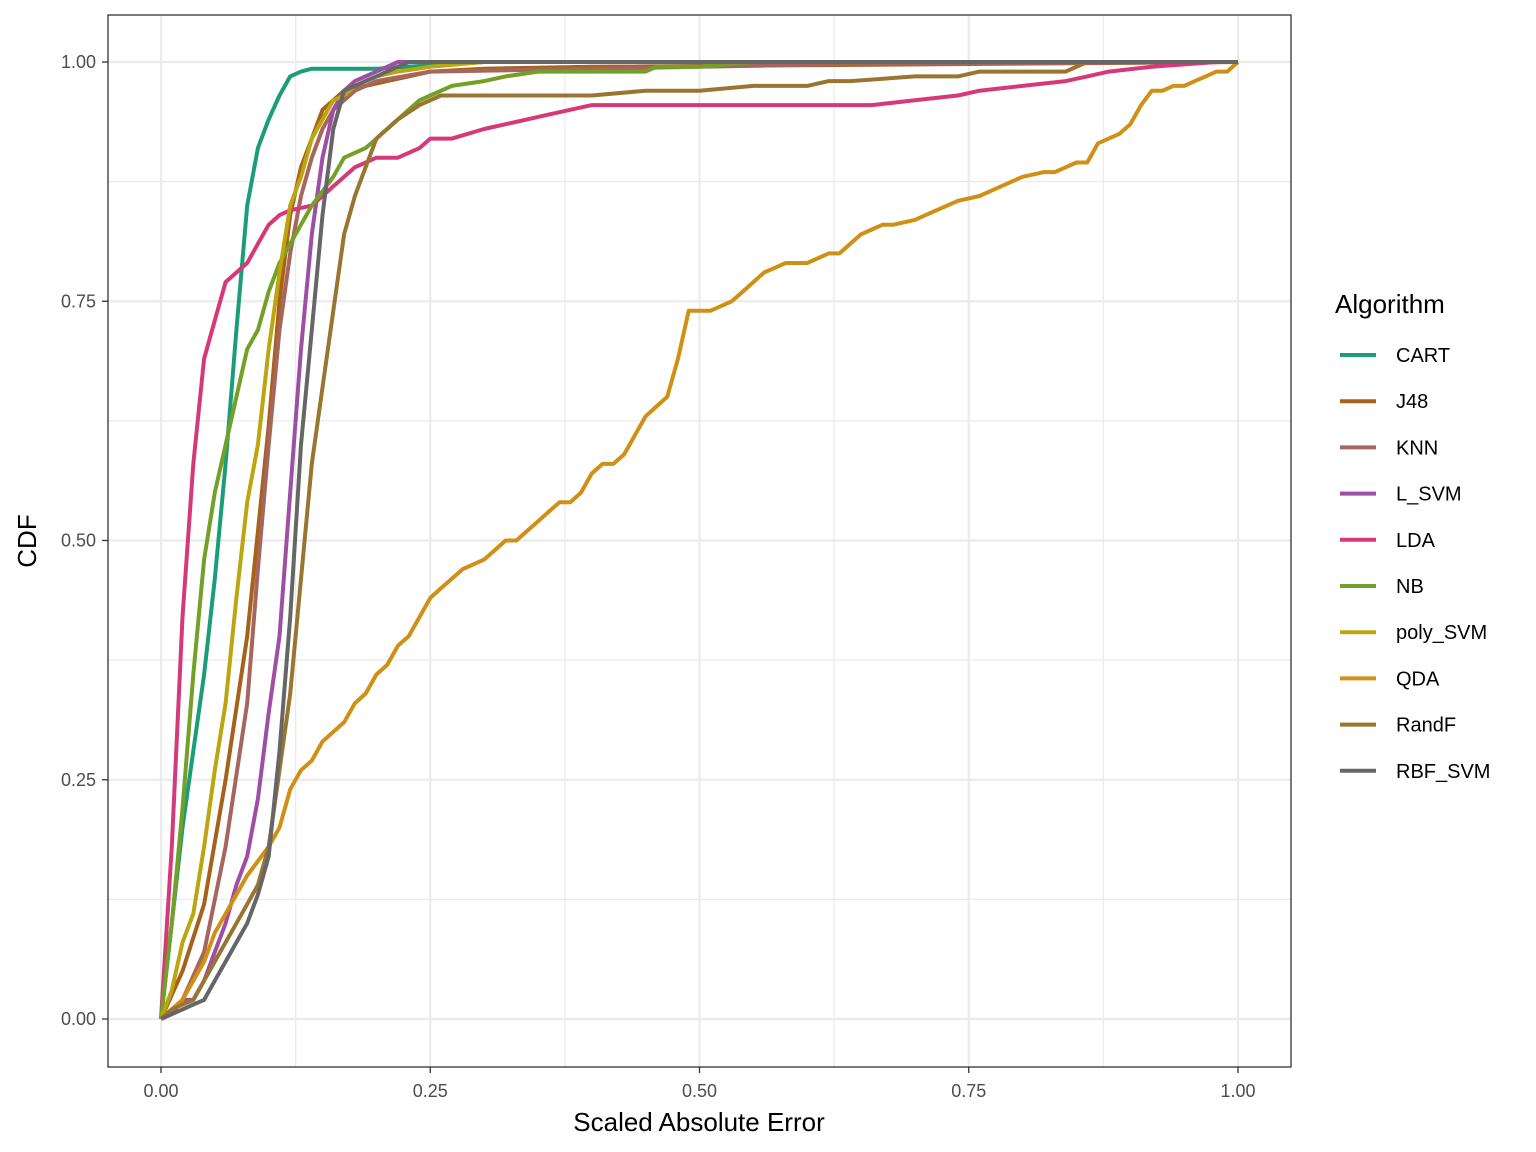  Describe the element at coordinates (78, 62) in the screenshot. I see `y-tick-label: 1.00` at that location.